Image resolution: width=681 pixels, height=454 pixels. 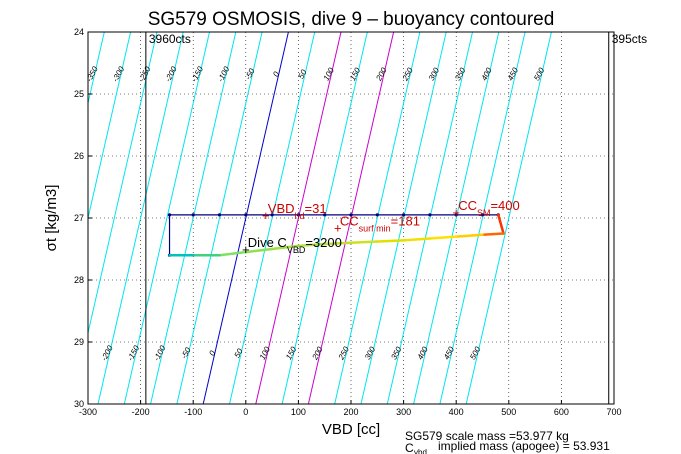 What do you see at coordinates (403, 412) in the screenshot?
I see `x-tick-label: 300` at bounding box center [403, 412].